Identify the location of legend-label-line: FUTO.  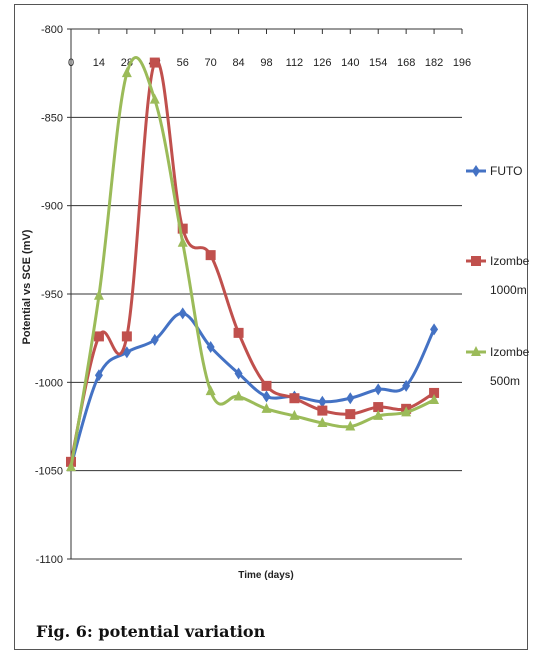
(506, 171).